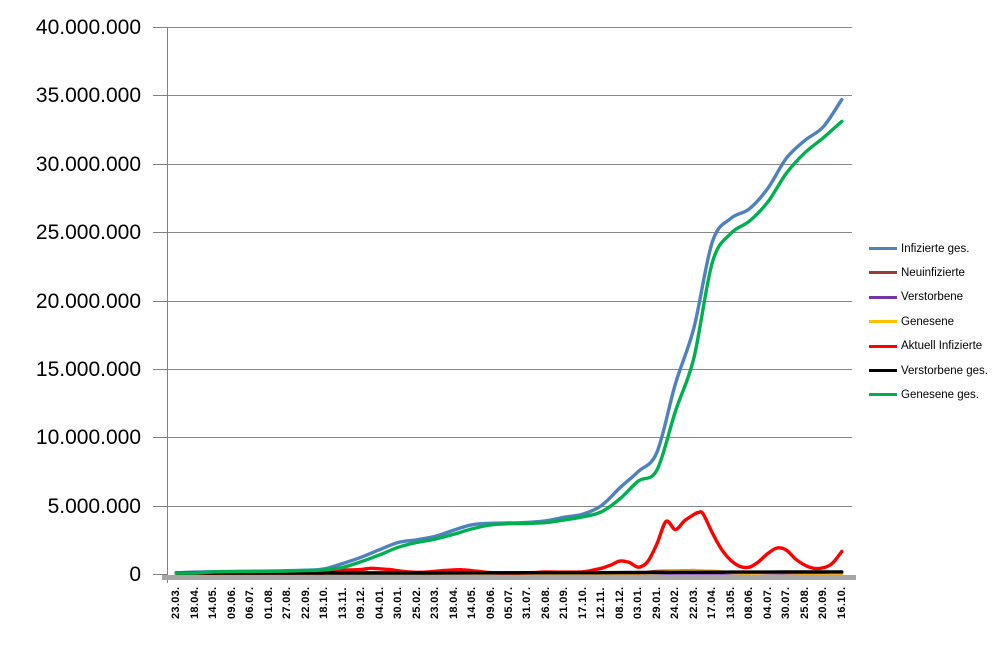  What do you see at coordinates (638, 602) in the screenshot?
I see `x-axis-label: 03.01.` at bounding box center [638, 602].